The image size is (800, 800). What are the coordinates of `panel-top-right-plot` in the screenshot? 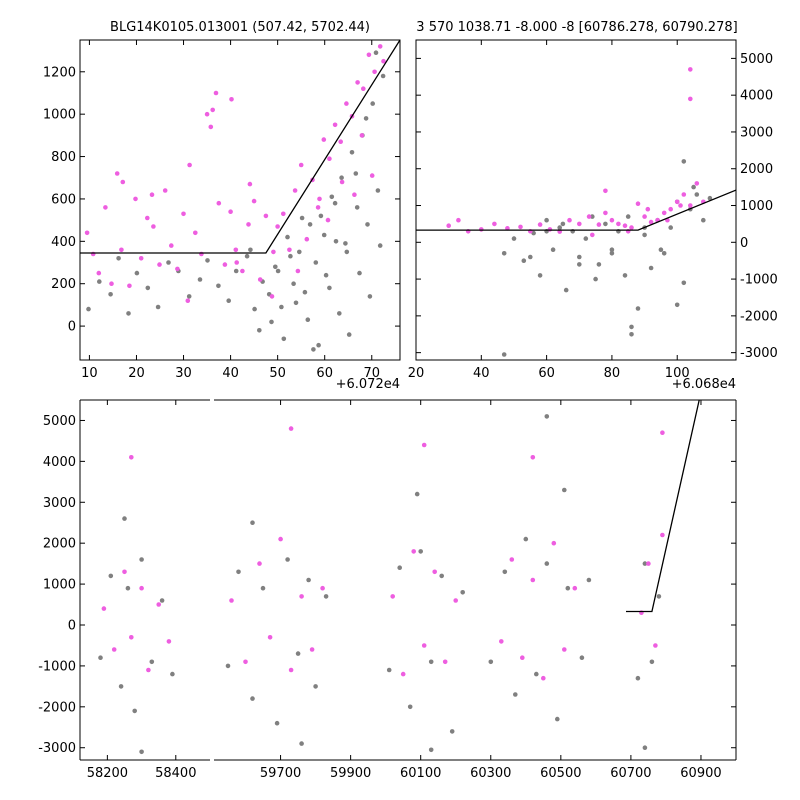 It's located at (576, 212).